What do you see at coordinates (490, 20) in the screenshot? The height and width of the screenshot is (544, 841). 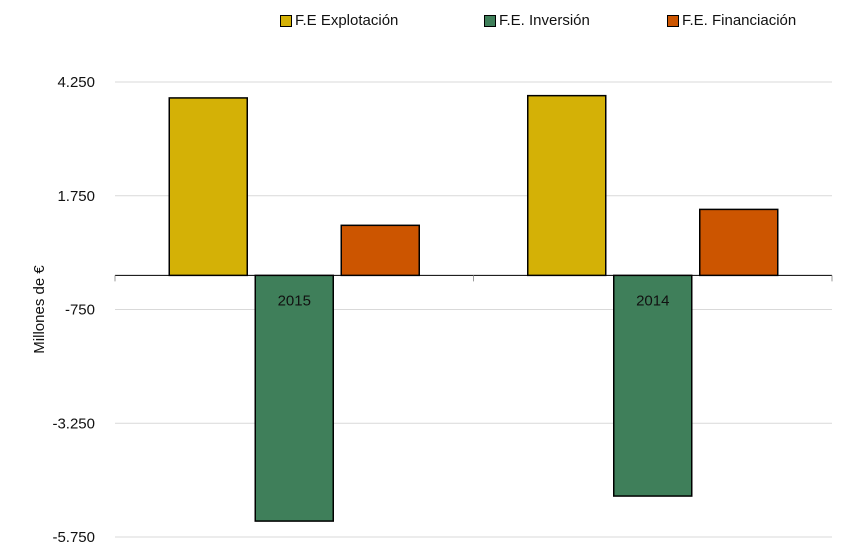 I see `legend-swatch-inversion` at bounding box center [490, 20].